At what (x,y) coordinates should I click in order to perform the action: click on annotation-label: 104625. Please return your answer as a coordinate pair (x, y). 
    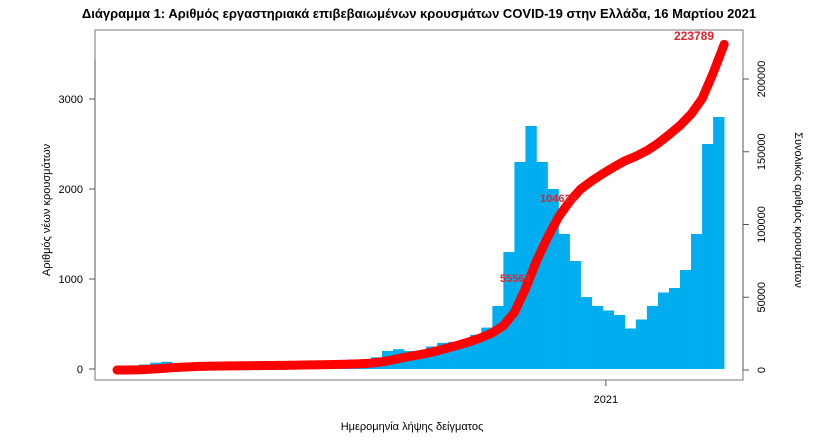
    Looking at the image, I should click on (558, 199).